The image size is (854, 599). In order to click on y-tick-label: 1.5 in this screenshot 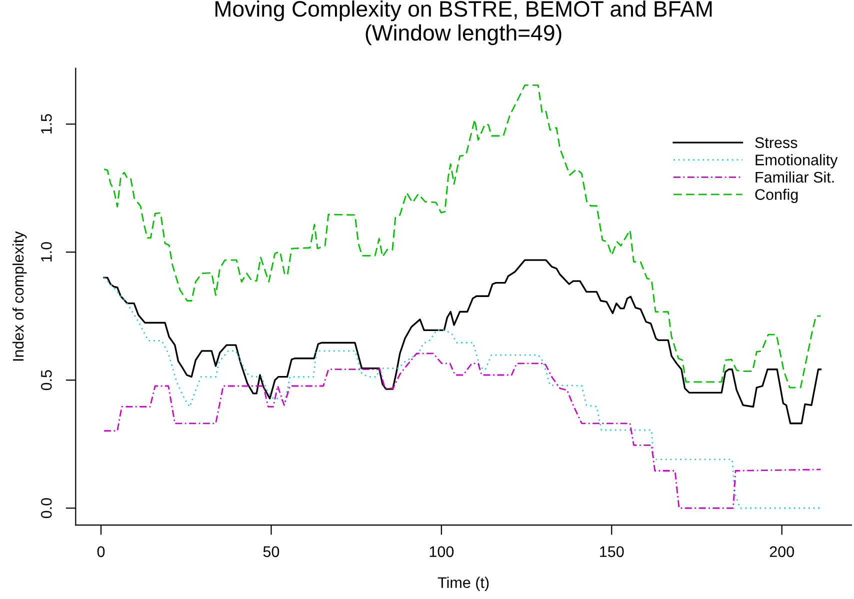, I will do `click(46, 124)`.